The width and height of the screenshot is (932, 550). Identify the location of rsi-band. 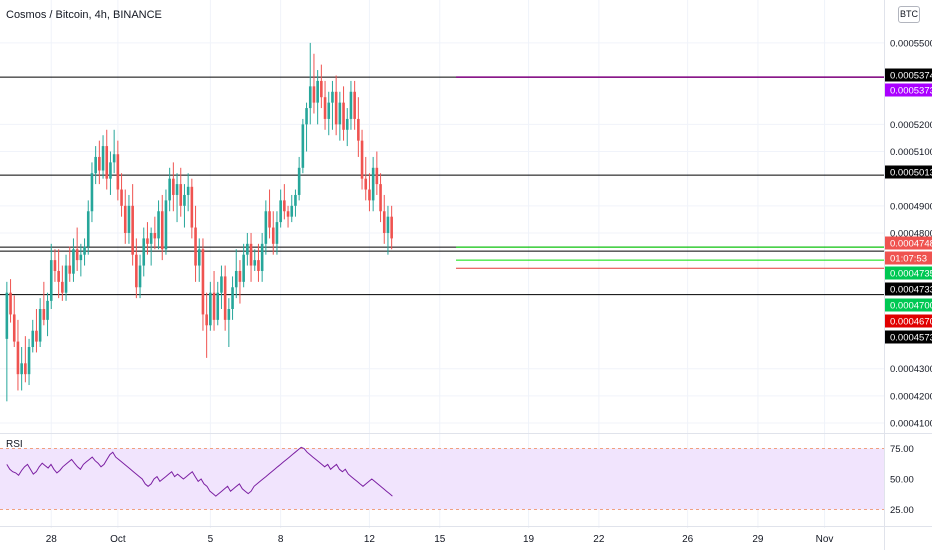
(442, 479).